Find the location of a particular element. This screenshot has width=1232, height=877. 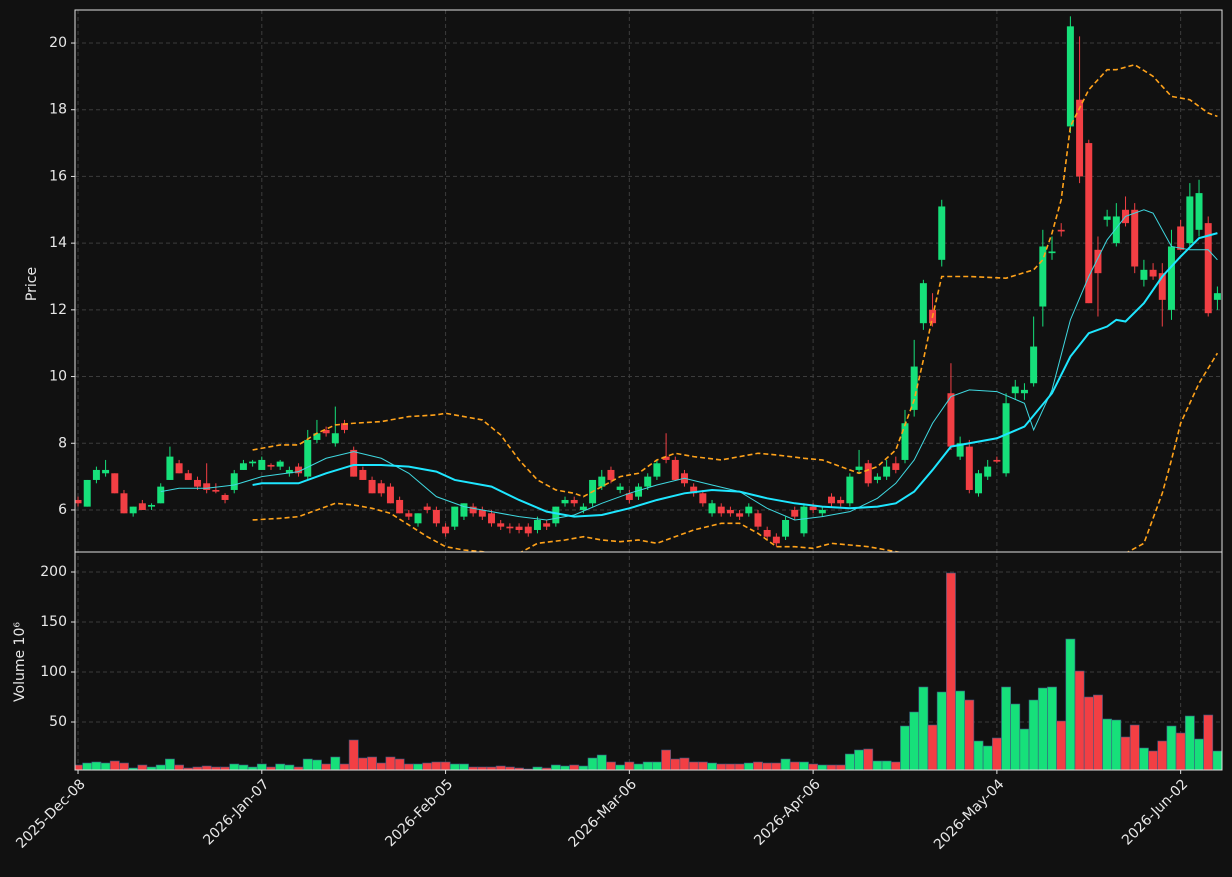

y-tick-label: 20 is located at coordinates (58, 43).